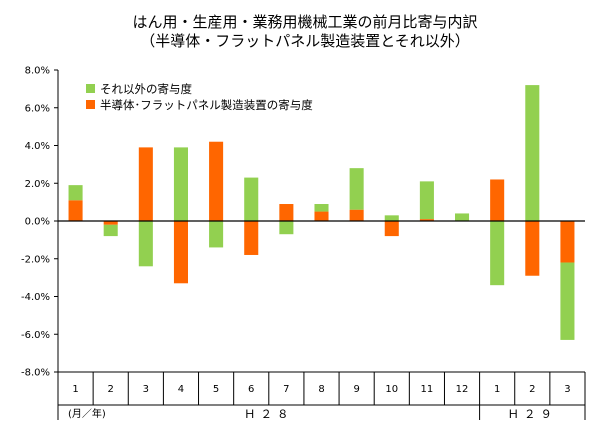 Image resolution: width=615 pixels, height=426 pixels. What do you see at coordinates (206, 105) in the screenshot?
I see `legend-label-semiconductor: 半導体･フラットパネル製造装置の寄与度` at bounding box center [206, 105].